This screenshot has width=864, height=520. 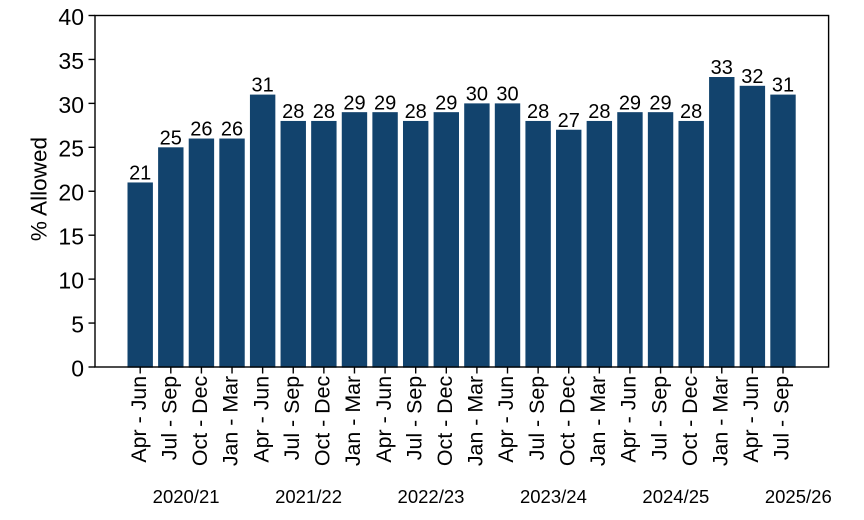 What do you see at coordinates (569, 121) in the screenshot?
I see `svg-text: 27` at bounding box center [569, 121].